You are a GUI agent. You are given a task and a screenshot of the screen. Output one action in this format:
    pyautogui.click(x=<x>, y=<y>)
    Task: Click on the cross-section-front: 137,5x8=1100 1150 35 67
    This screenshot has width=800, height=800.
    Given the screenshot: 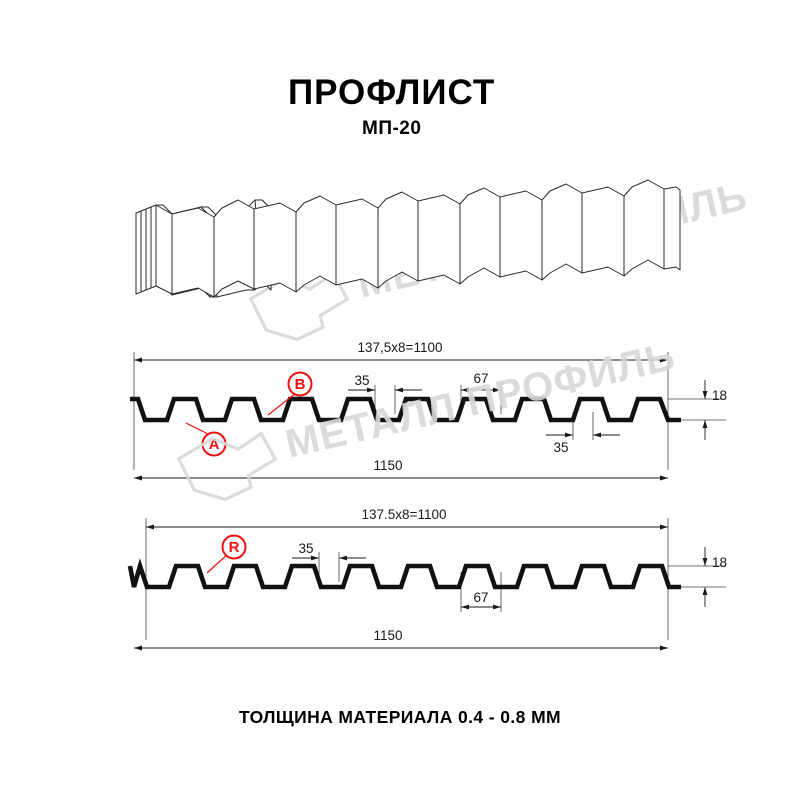 What is the action you would take?
    pyautogui.click(x=428, y=410)
    